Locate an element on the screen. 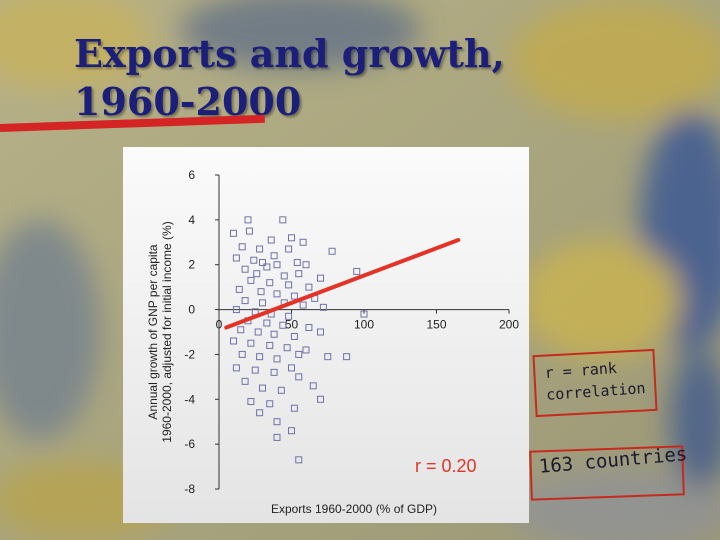  slide-title: Exports and growth, 1960-2000 is located at coordinates (289, 78).